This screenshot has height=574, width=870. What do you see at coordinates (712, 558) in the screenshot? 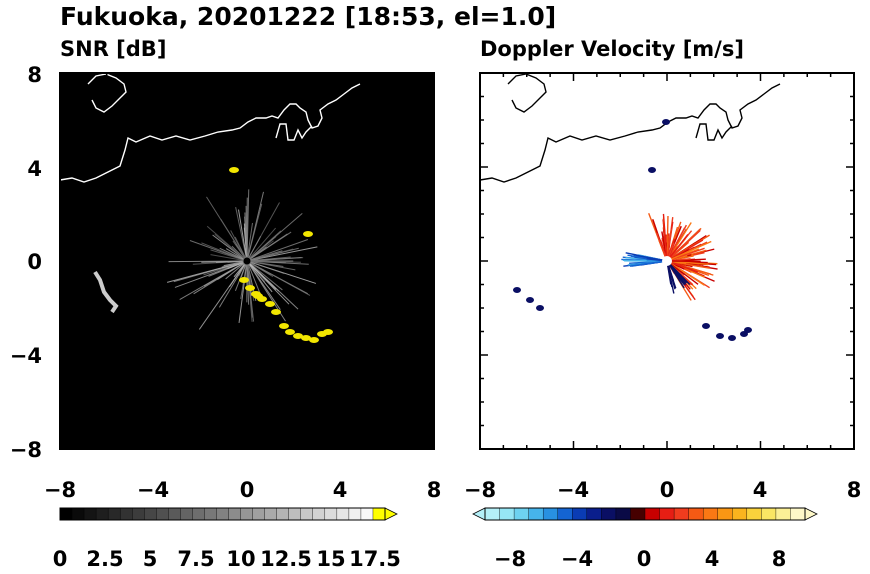
I see `doppler-colorbar-tick: 4` at bounding box center [712, 558].